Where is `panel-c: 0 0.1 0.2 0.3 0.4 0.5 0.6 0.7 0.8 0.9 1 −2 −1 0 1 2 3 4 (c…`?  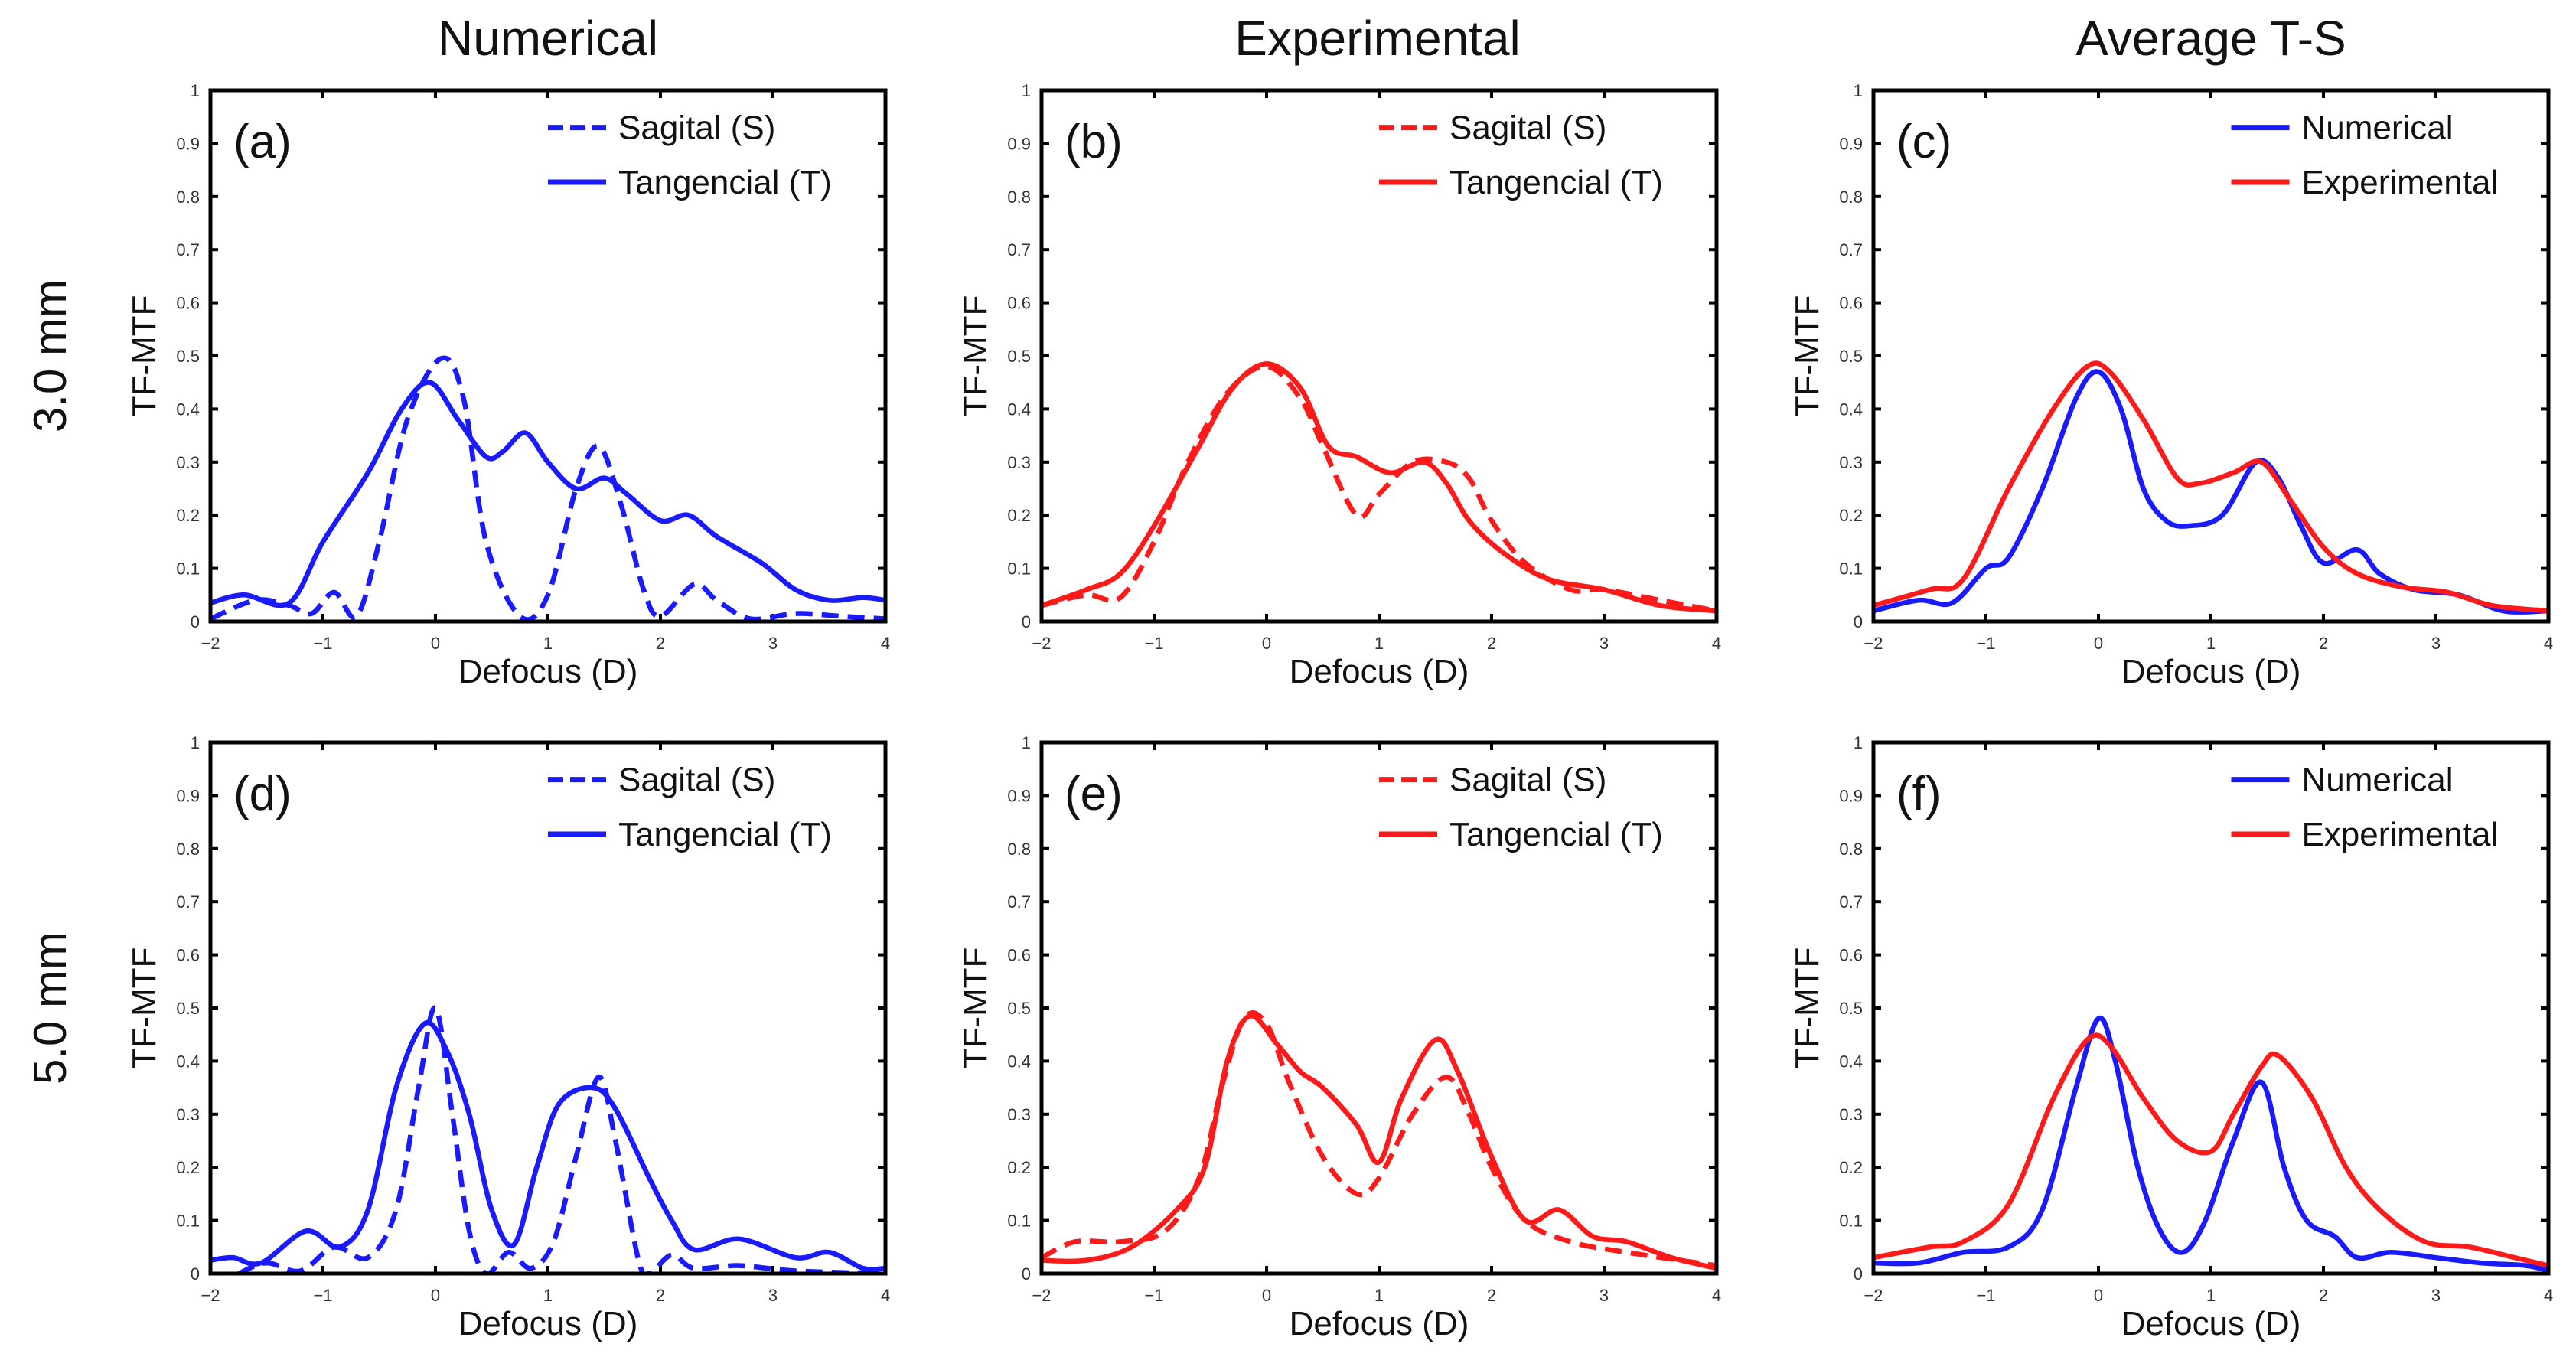
panel-c: 0 0.1 0.2 0.3 0.4 0.5 0.6 0.7 0.8 0.9 1 −2 −1 0 1 2 3 4 (c… is located at coordinates (2171, 386).